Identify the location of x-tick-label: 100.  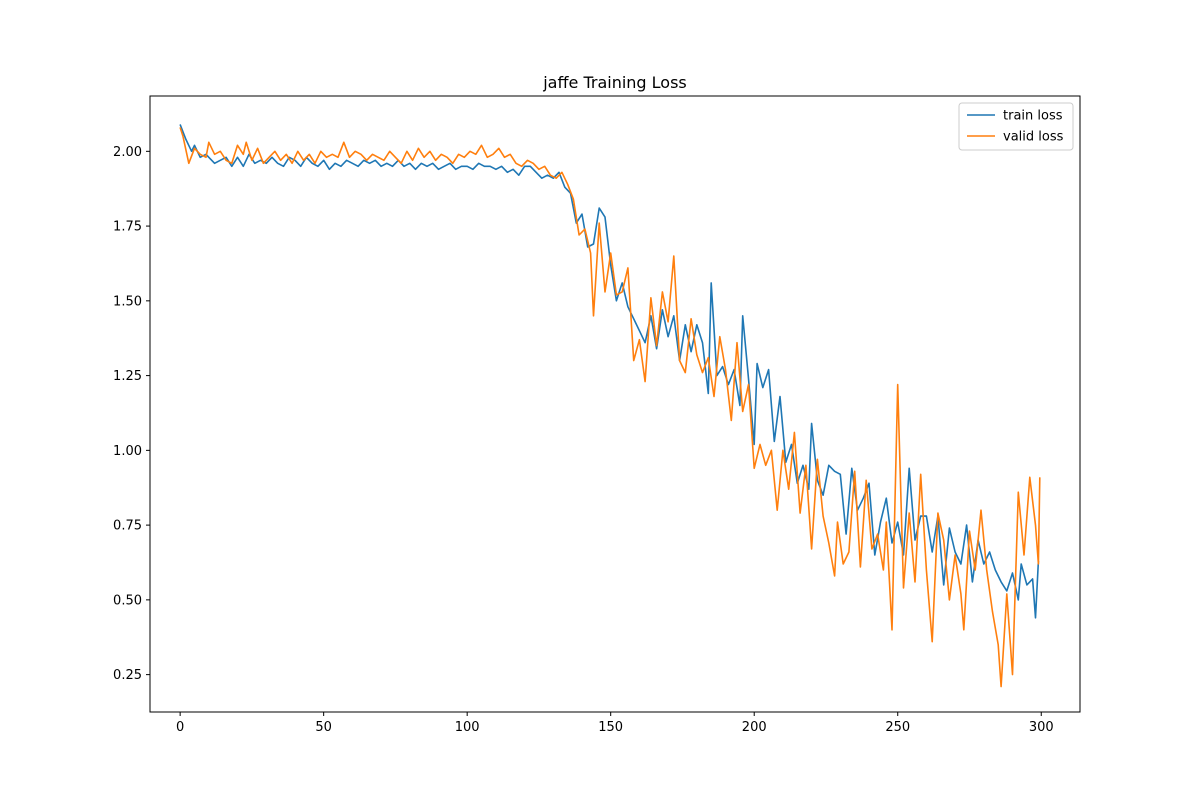
(467, 727).